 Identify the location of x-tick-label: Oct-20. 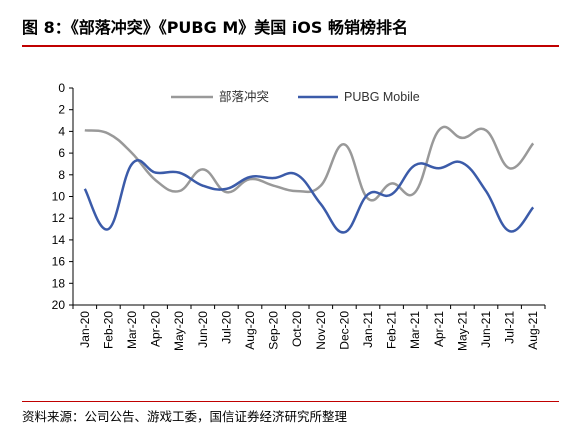
(297, 329).